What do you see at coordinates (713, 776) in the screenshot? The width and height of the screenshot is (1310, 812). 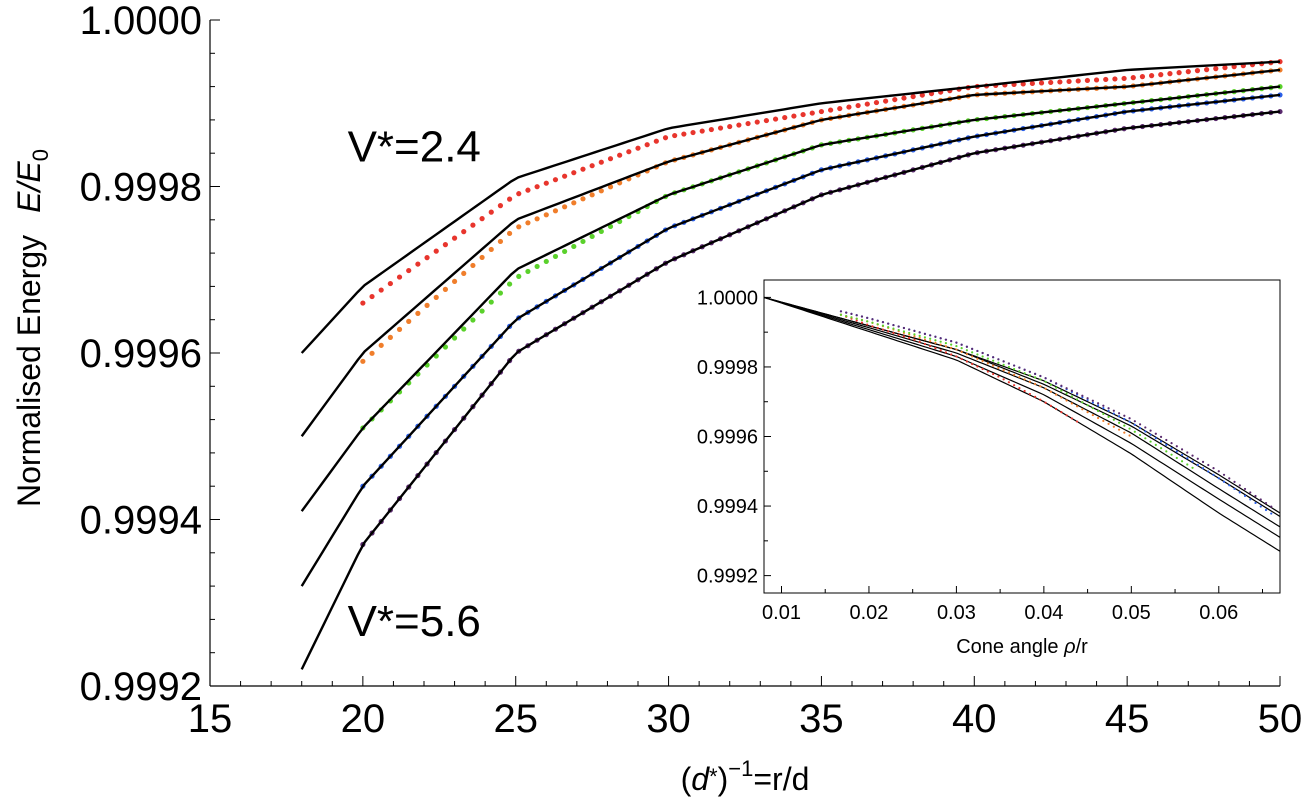 I see `xlabel-star: *` at bounding box center [713, 776].